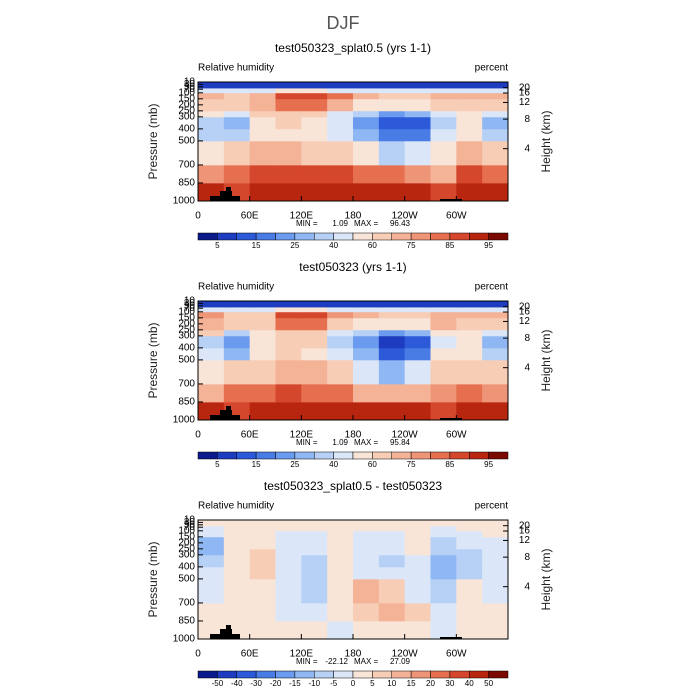 The height and width of the screenshot is (700, 700). I want to click on y-axis-label: Pressure (mb), so click(153, 360).